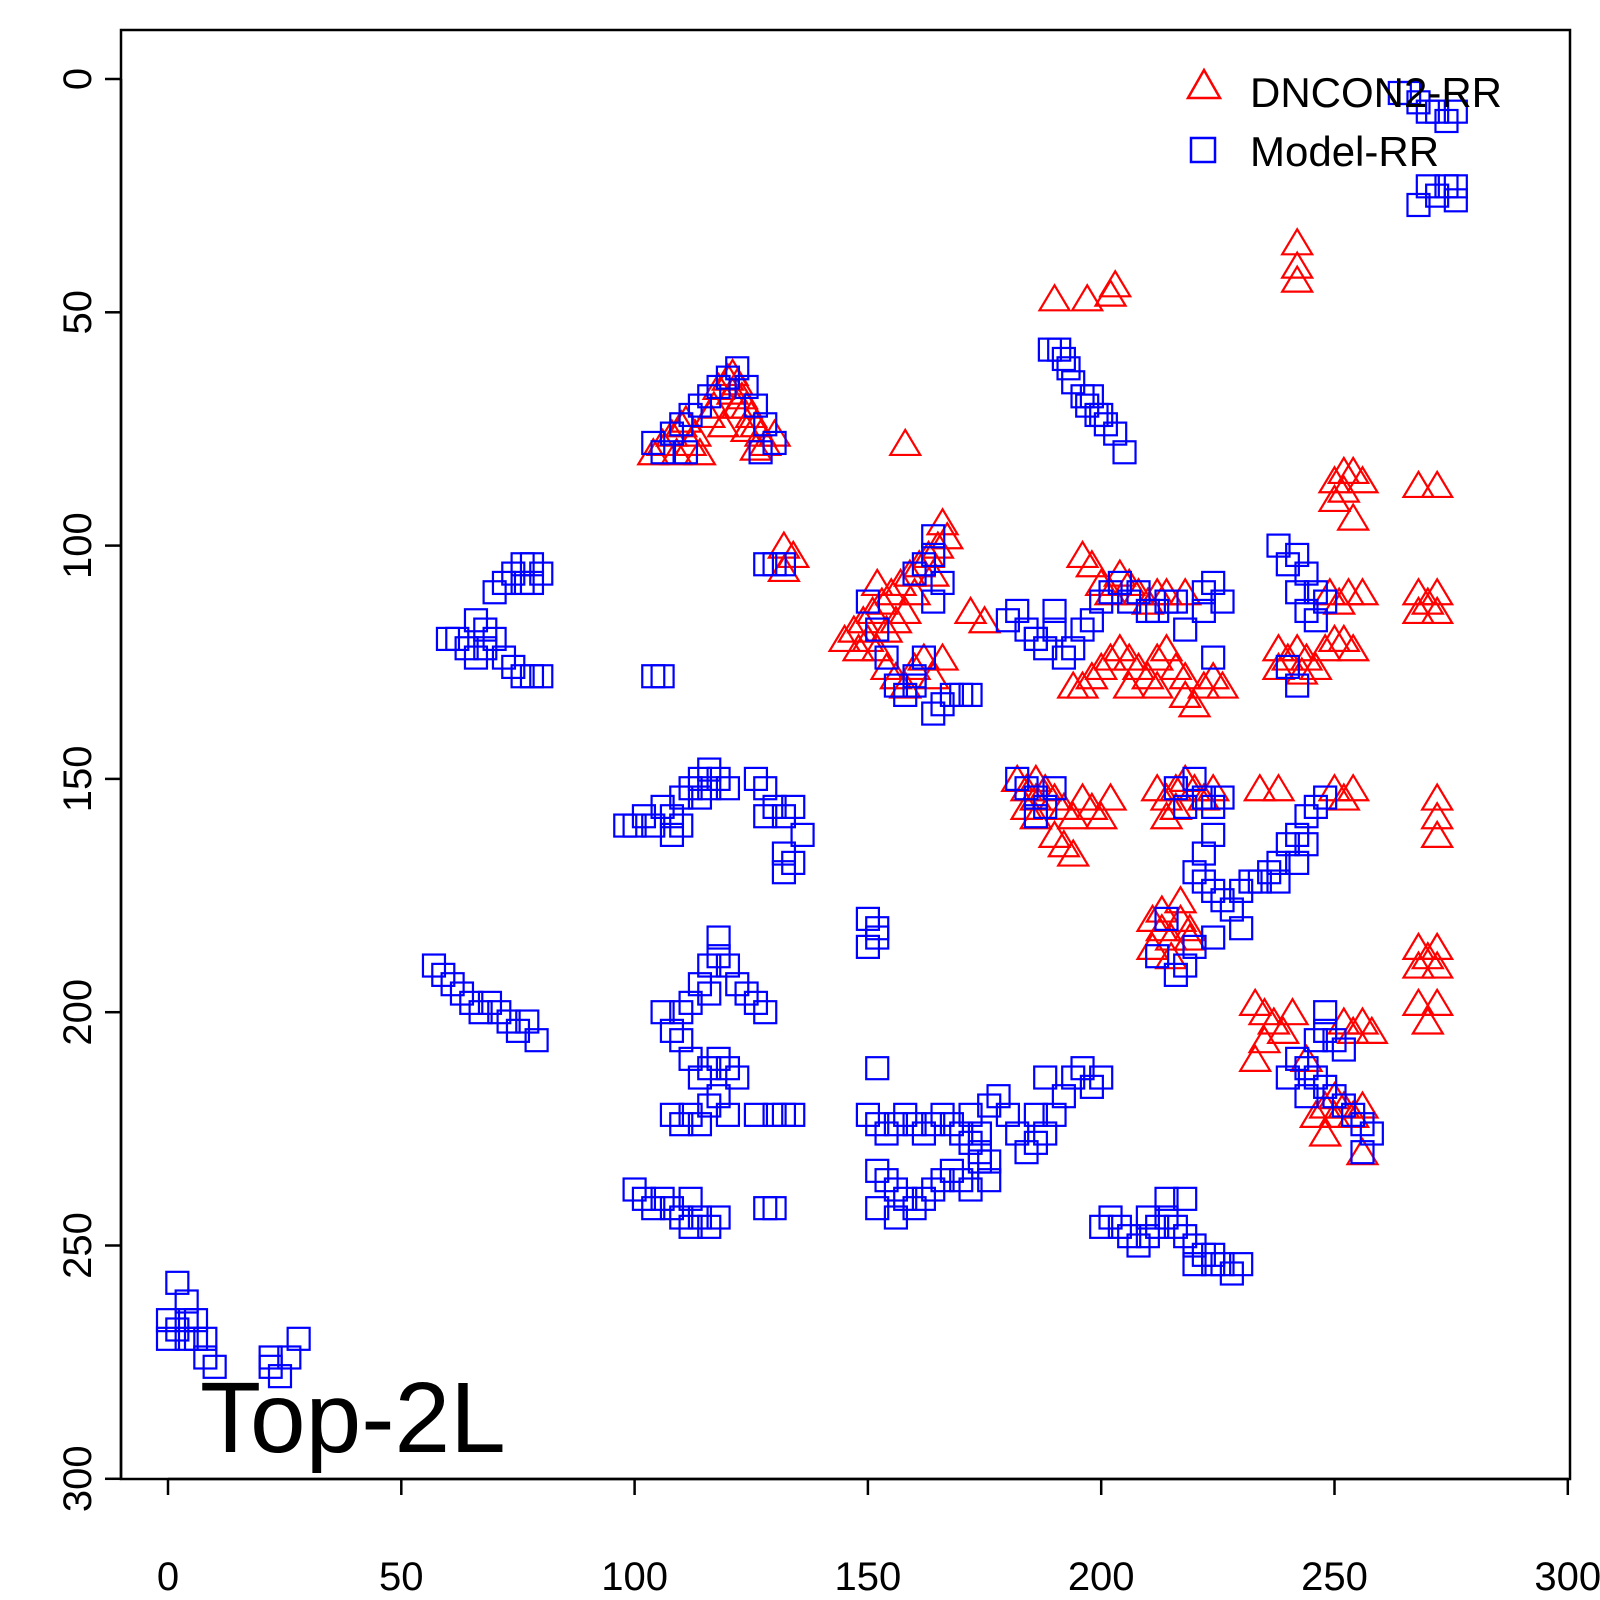 The width and height of the screenshot is (1600, 1600). I want to click on y-tick-label: 100, so click(78, 545).